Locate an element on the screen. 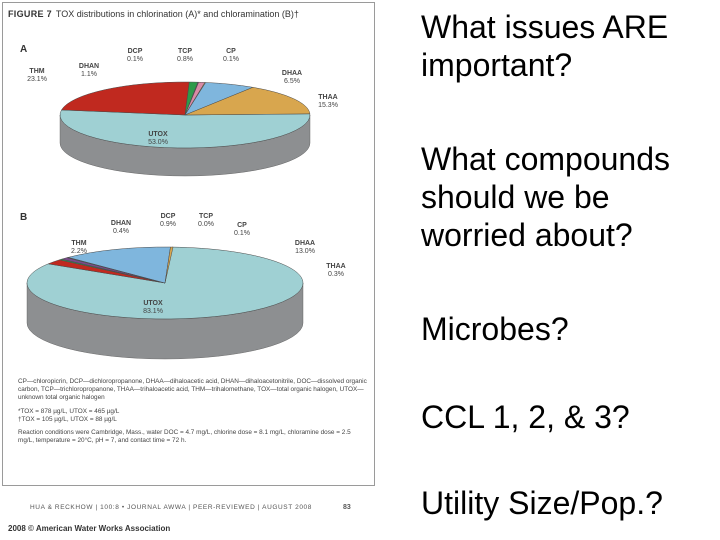  pie-a-label-tcp: TCP 0.8% is located at coordinates (185, 56).